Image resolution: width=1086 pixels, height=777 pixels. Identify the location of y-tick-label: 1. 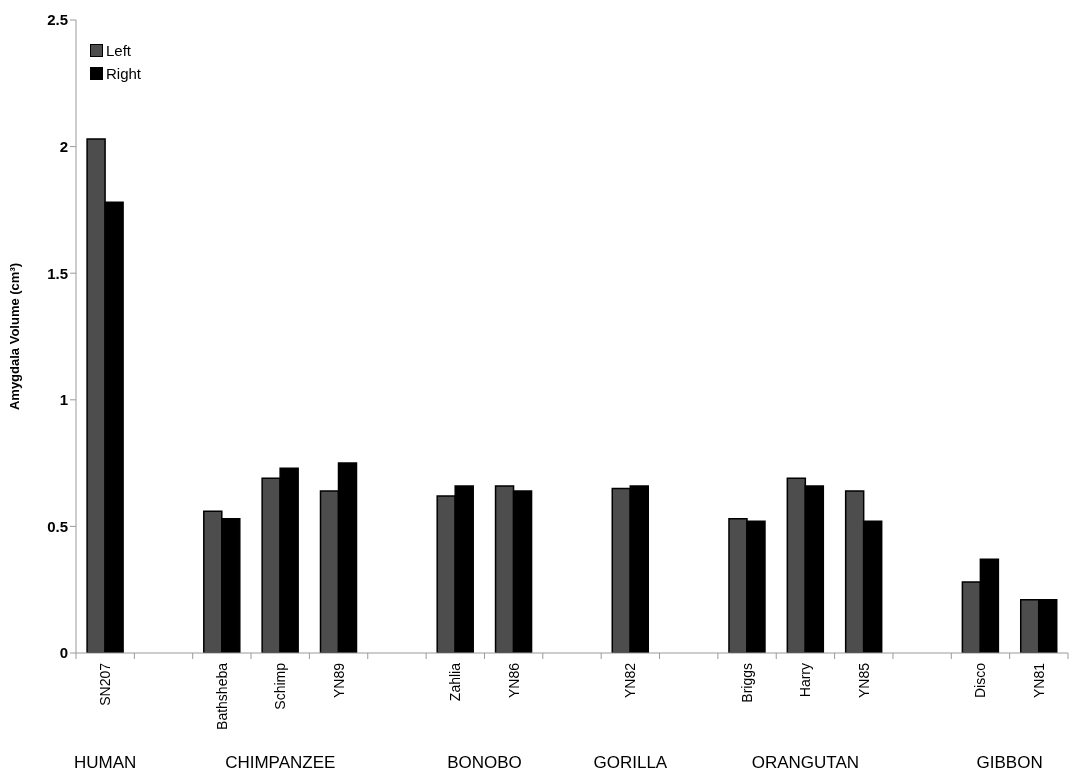
(63, 400).